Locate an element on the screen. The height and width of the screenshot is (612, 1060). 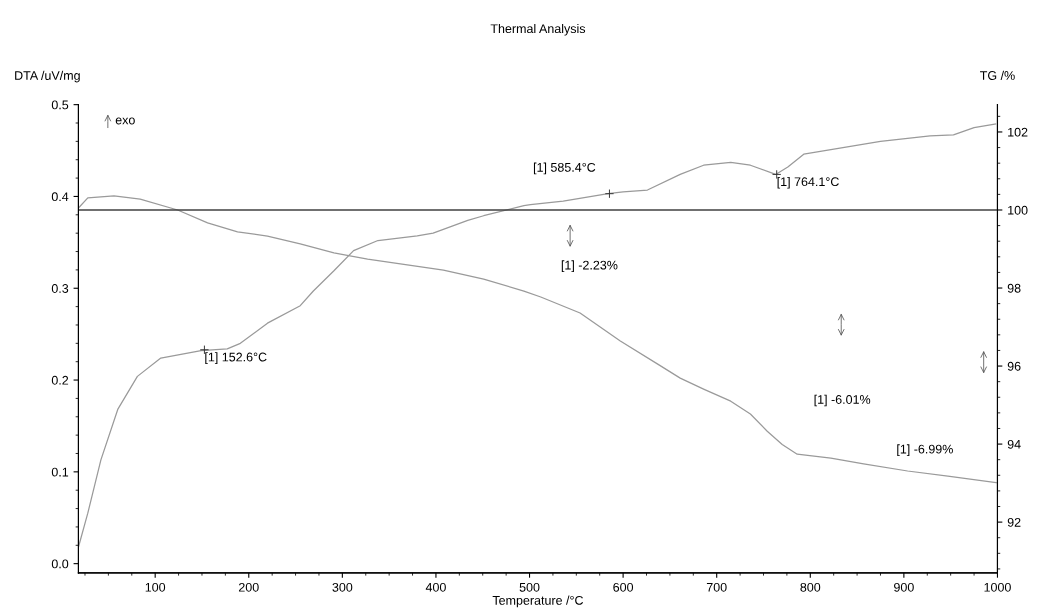
x-tick-label: 600 is located at coordinates (623, 587).